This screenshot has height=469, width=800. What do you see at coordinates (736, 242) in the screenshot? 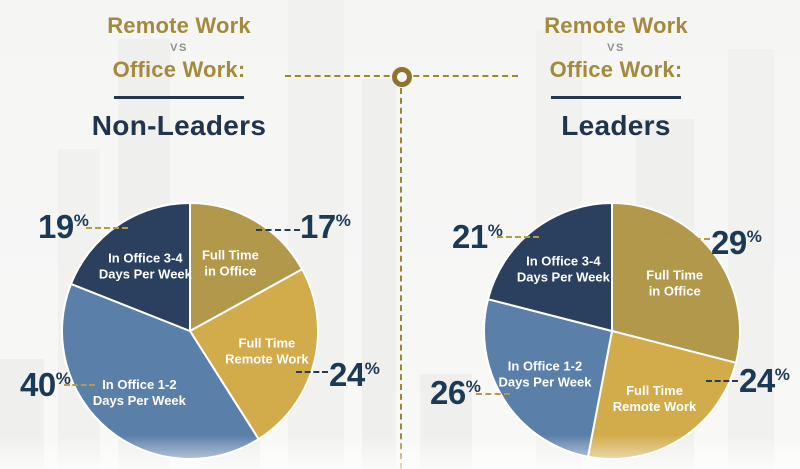
I see `percent-label: 29%` at bounding box center [736, 242].